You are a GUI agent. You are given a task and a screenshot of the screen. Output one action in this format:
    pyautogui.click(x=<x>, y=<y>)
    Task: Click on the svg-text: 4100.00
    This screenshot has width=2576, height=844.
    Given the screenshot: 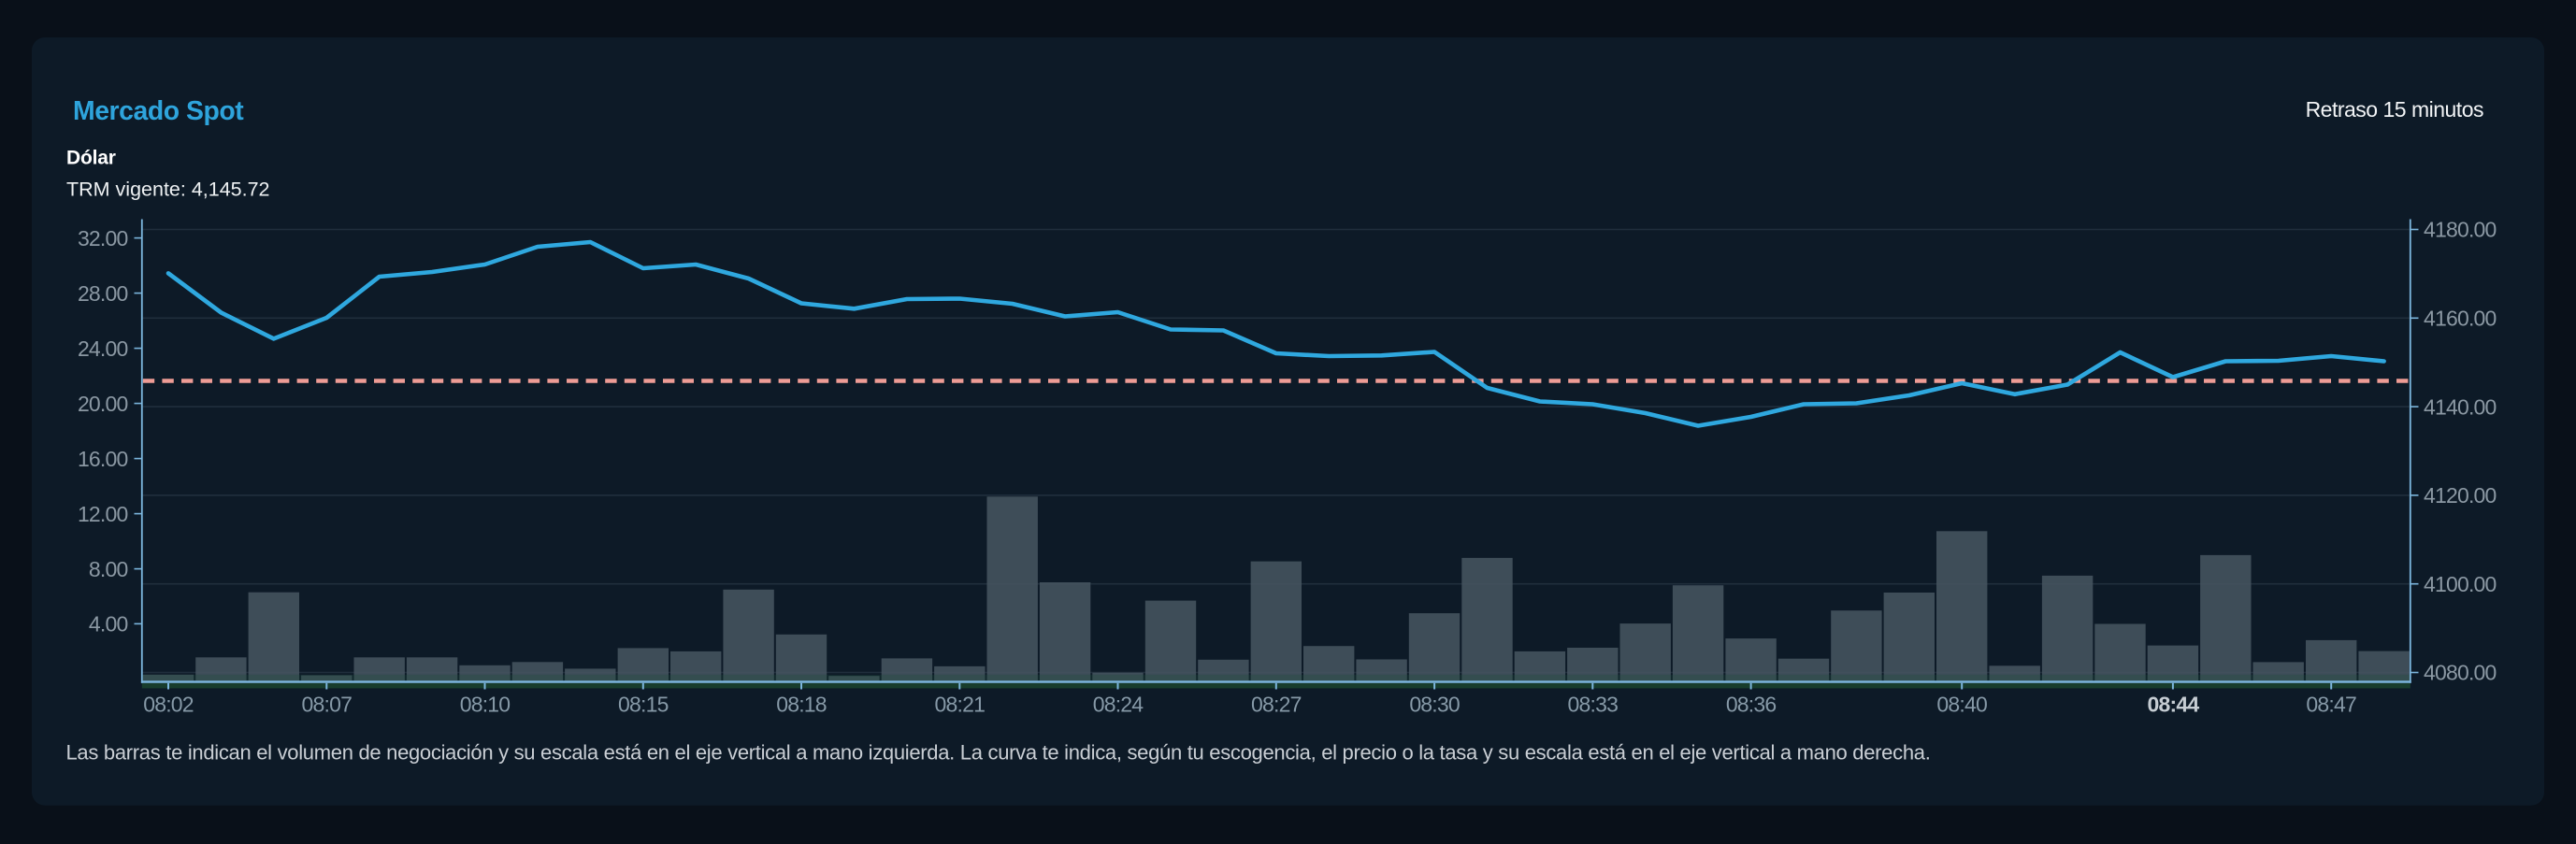 What is the action you would take?
    pyautogui.click(x=2461, y=584)
    